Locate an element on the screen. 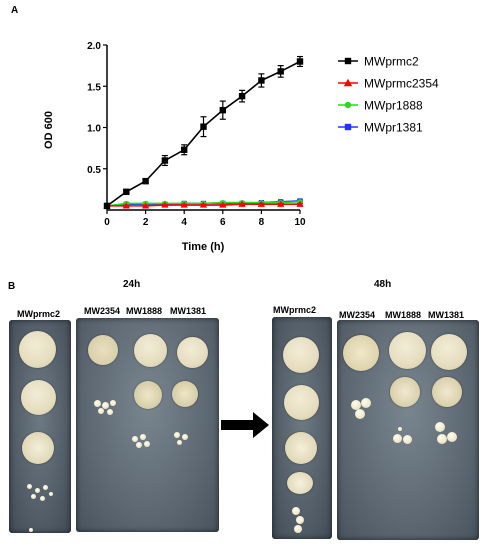  x-tick-label: 4 is located at coordinates (184, 222).